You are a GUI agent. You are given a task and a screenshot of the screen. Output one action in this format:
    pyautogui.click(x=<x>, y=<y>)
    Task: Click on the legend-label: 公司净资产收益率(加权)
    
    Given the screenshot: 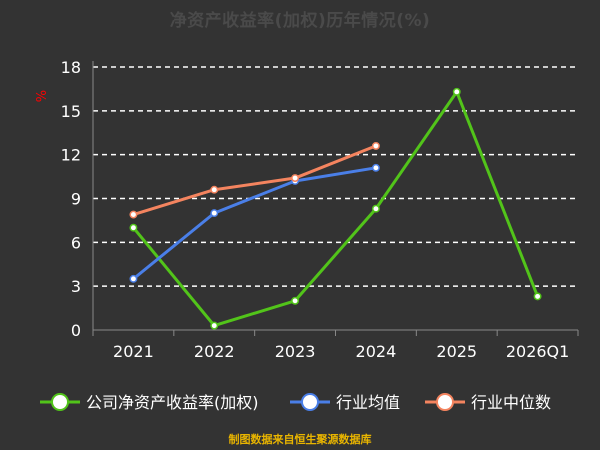 What is the action you would take?
    pyautogui.click(x=172, y=402)
    